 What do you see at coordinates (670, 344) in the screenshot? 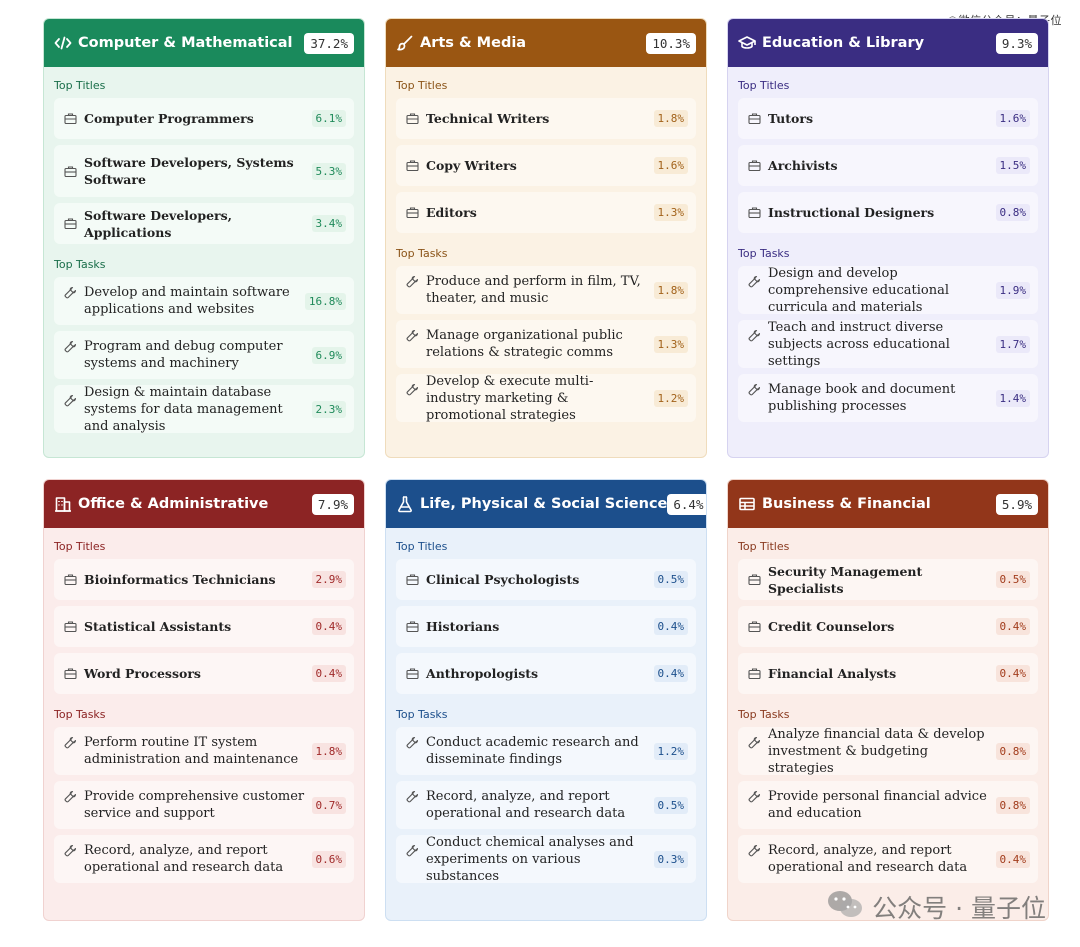
I see `task-percentage: 1.3%` at bounding box center [670, 344].